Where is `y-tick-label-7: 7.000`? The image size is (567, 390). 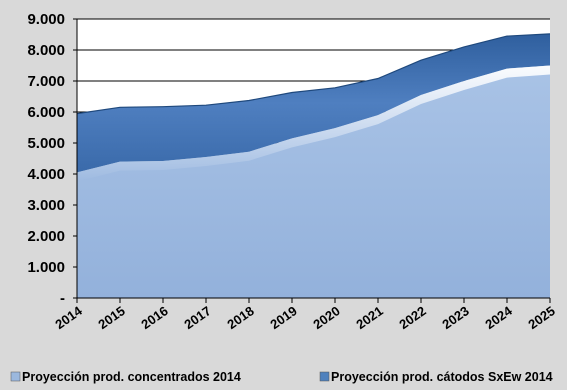
y-tick-label-7: 7.000 is located at coordinates (46, 81).